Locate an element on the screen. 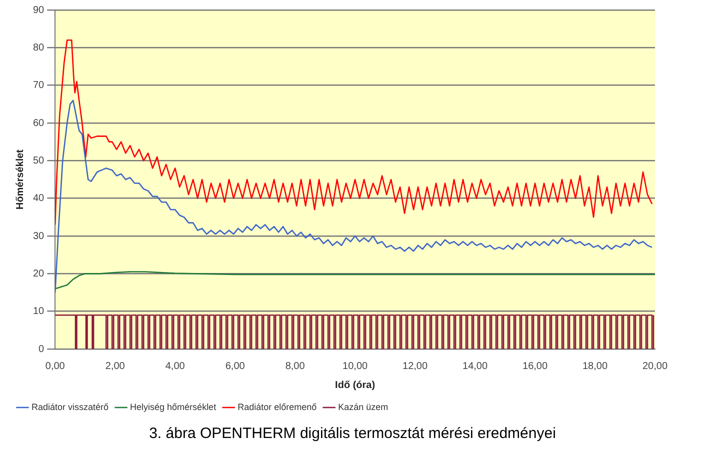 This screenshot has width=705, height=450. y-tick-label: 0 is located at coordinates (41, 349).